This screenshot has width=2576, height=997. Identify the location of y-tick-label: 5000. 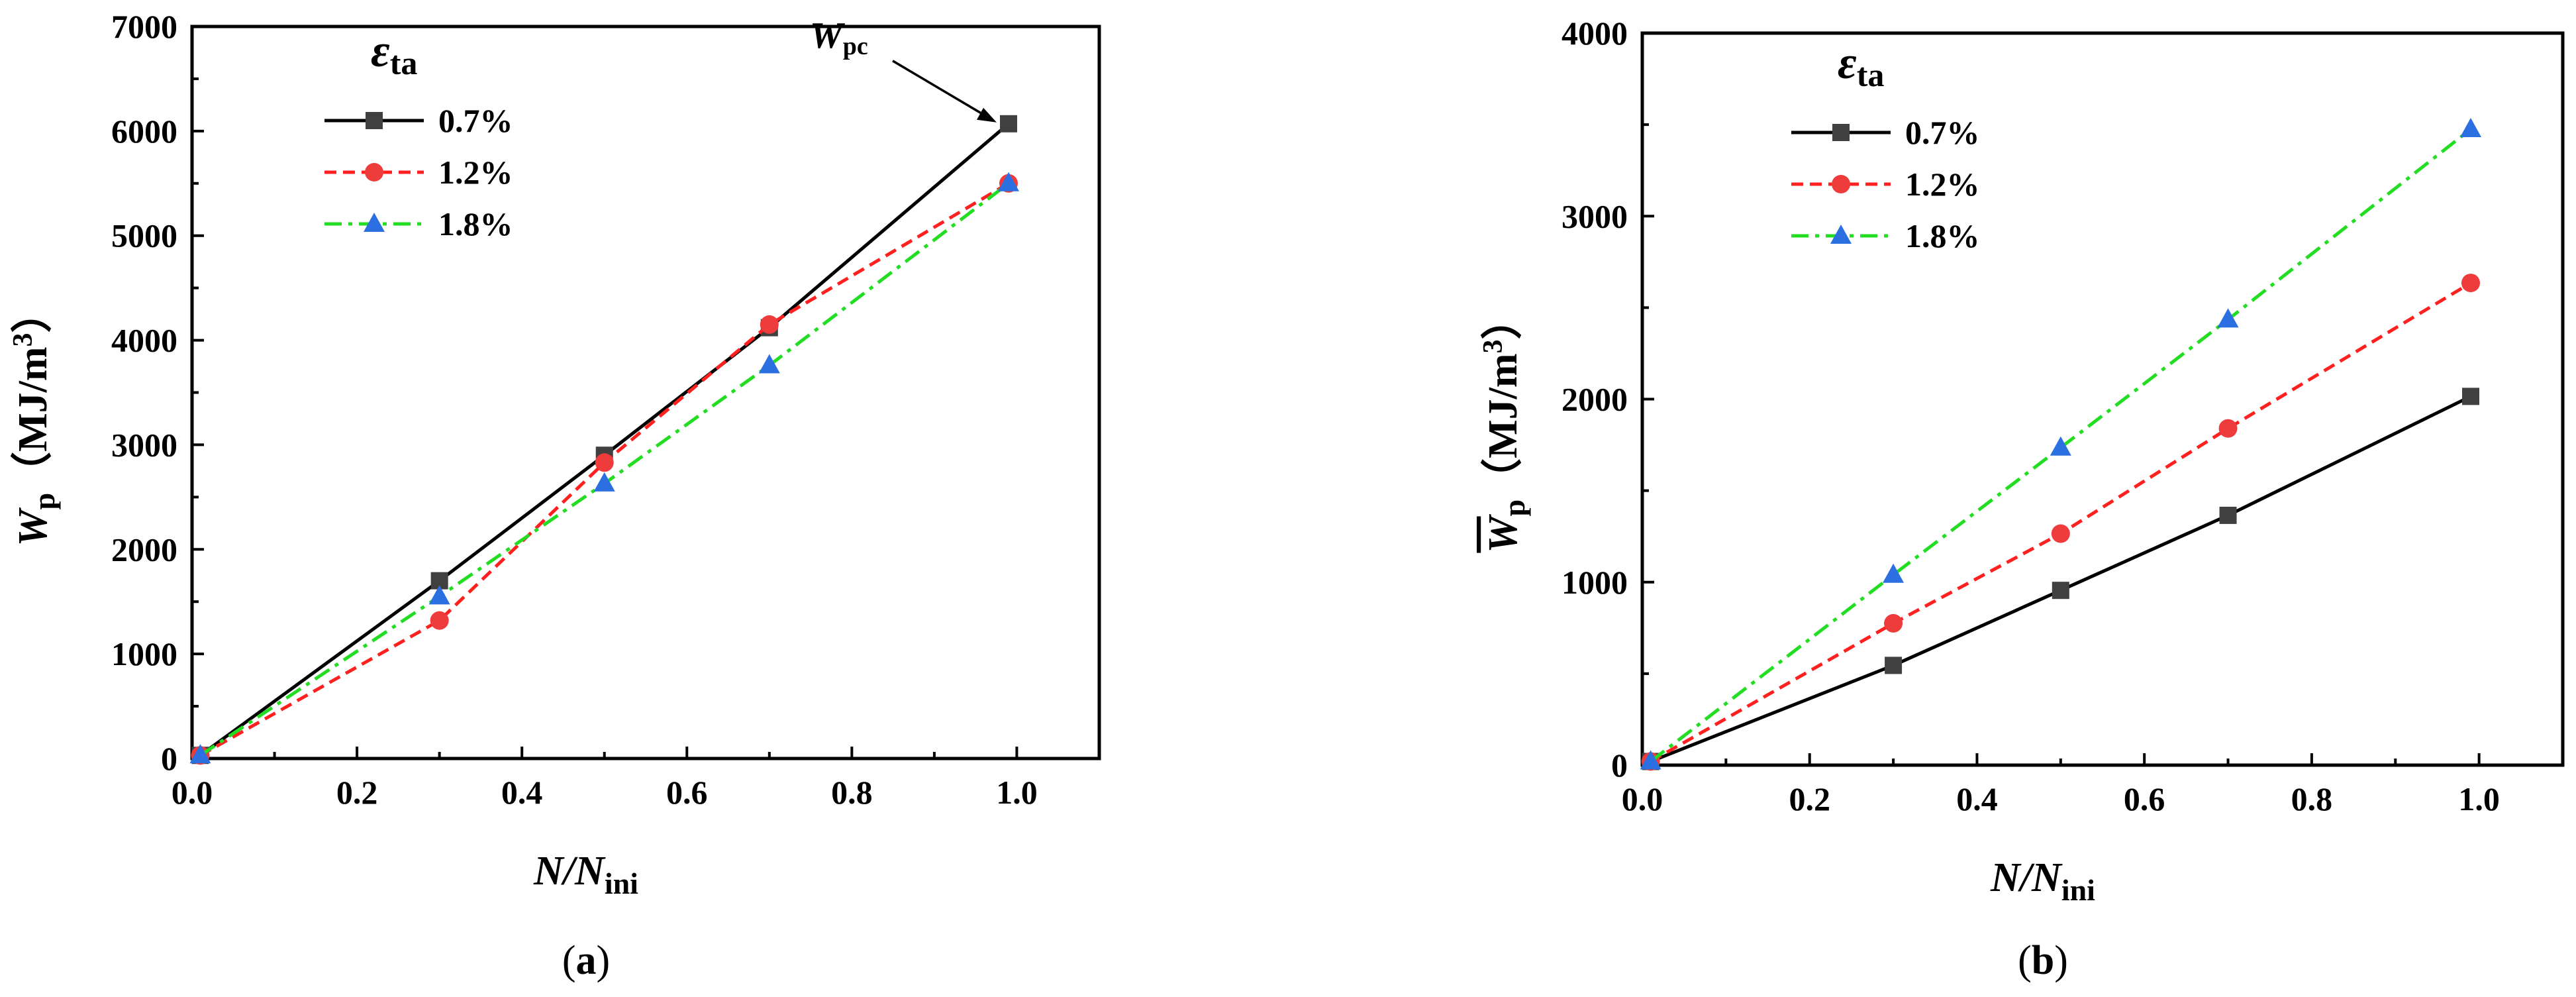
(144, 235).